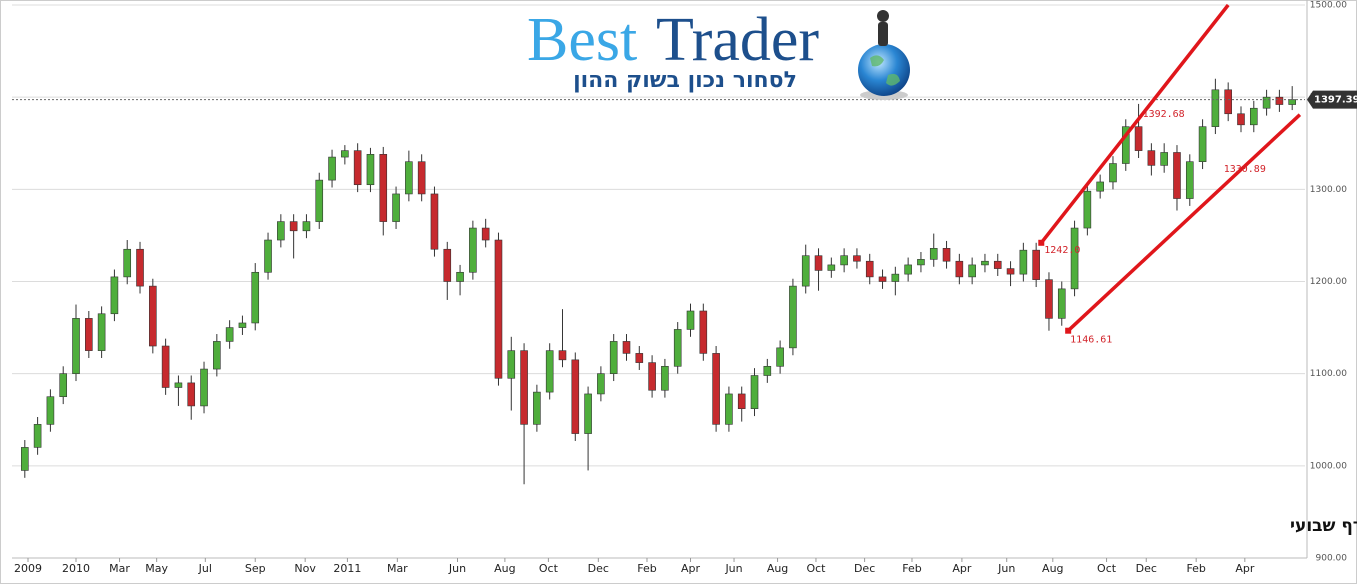 The width and height of the screenshot is (1357, 584). I want to click on trend-line, so click(1134, 123).